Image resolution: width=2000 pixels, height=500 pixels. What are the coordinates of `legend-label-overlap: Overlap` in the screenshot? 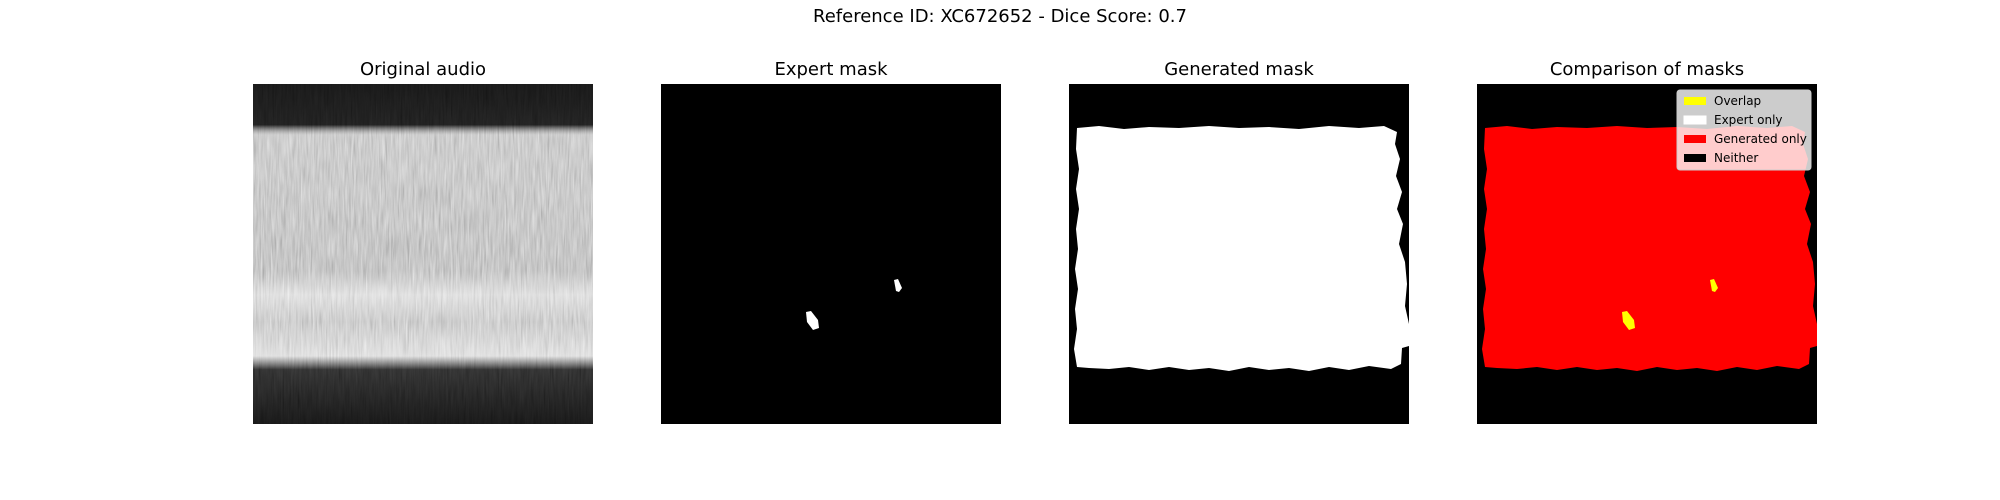 It's located at (1737, 101).